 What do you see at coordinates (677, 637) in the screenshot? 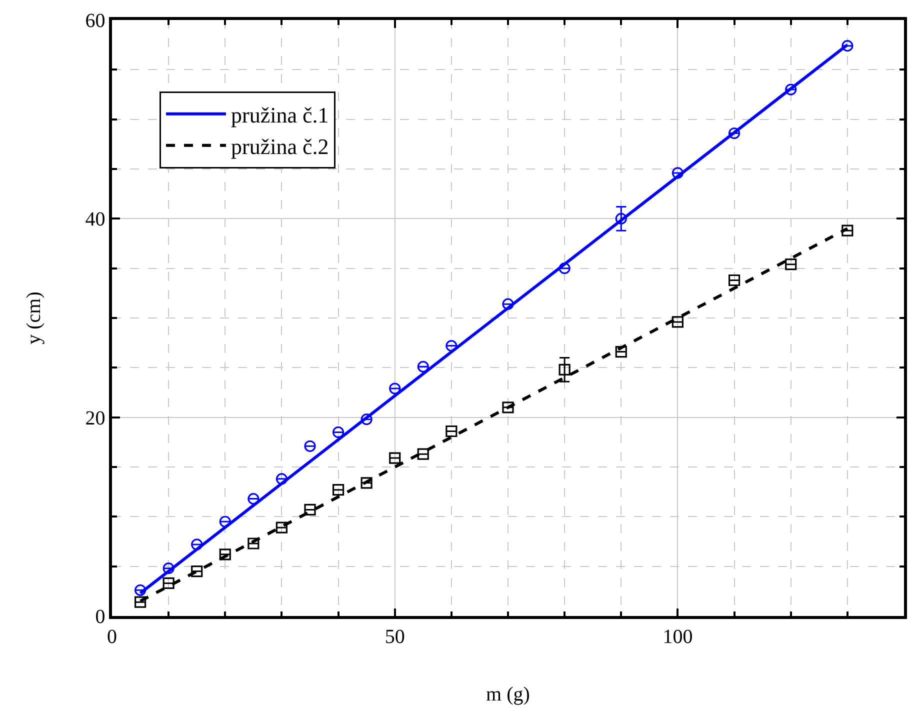
I see `x-tick-label: 100` at bounding box center [677, 637].